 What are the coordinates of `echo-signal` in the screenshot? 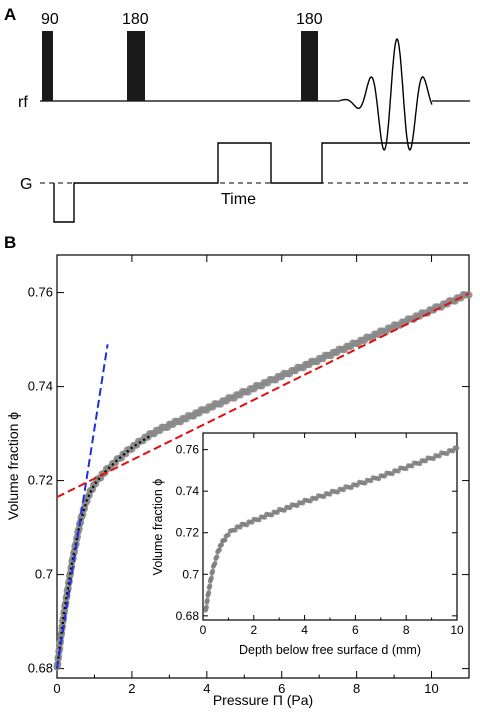 It's located at (386, 94).